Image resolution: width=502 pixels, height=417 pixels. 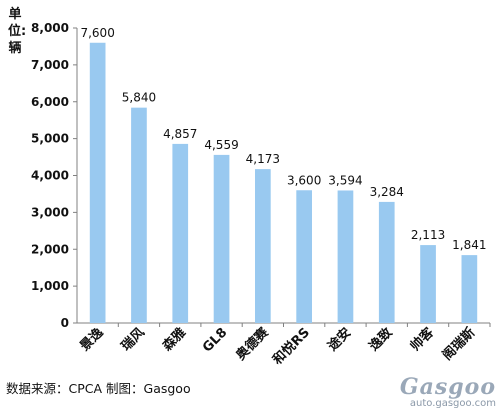 I want to click on y-tick-label: 2,000, so click(x=50, y=249).